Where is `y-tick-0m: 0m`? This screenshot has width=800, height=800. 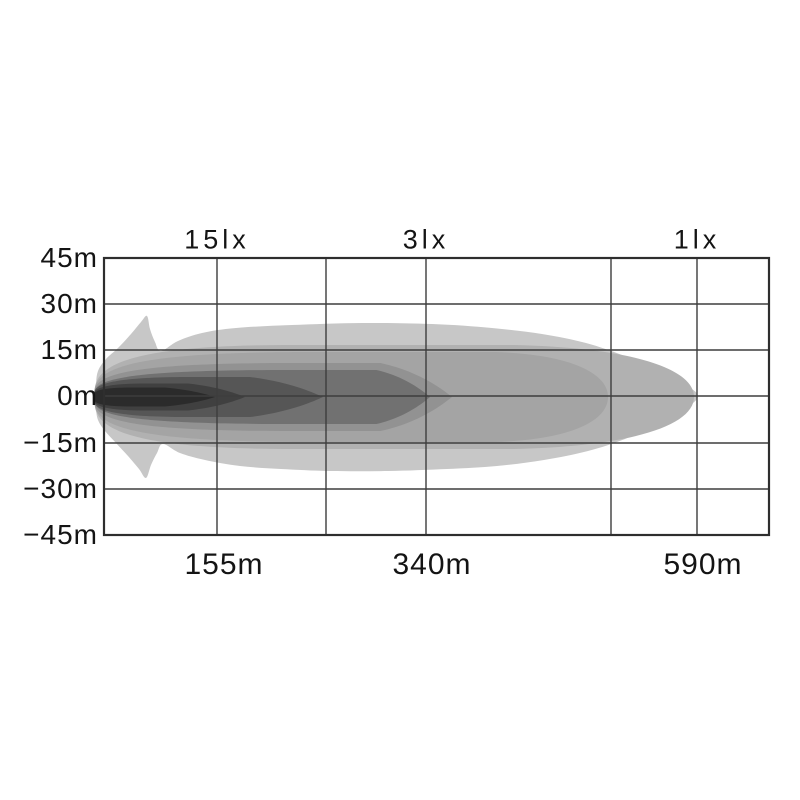
y-tick-0m: 0m is located at coordinates (77, 395).